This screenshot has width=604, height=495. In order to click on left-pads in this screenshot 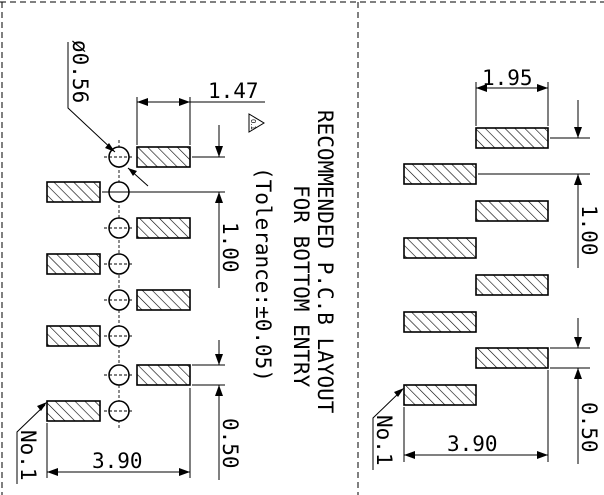, I will do `click(118, 284)`.